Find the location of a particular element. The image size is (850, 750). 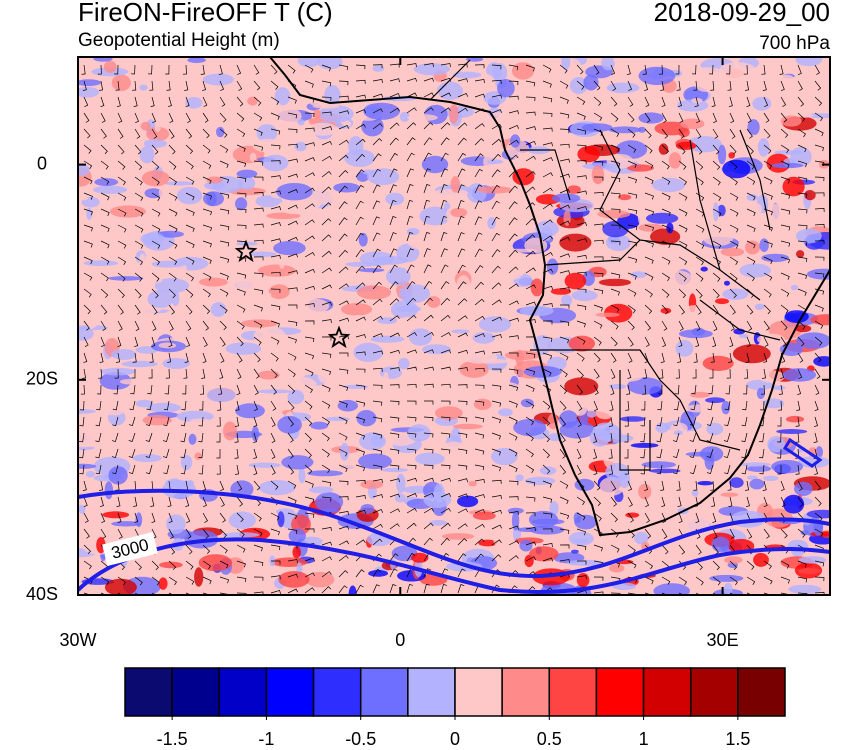

height-contour is located at coordinates (454, 565).